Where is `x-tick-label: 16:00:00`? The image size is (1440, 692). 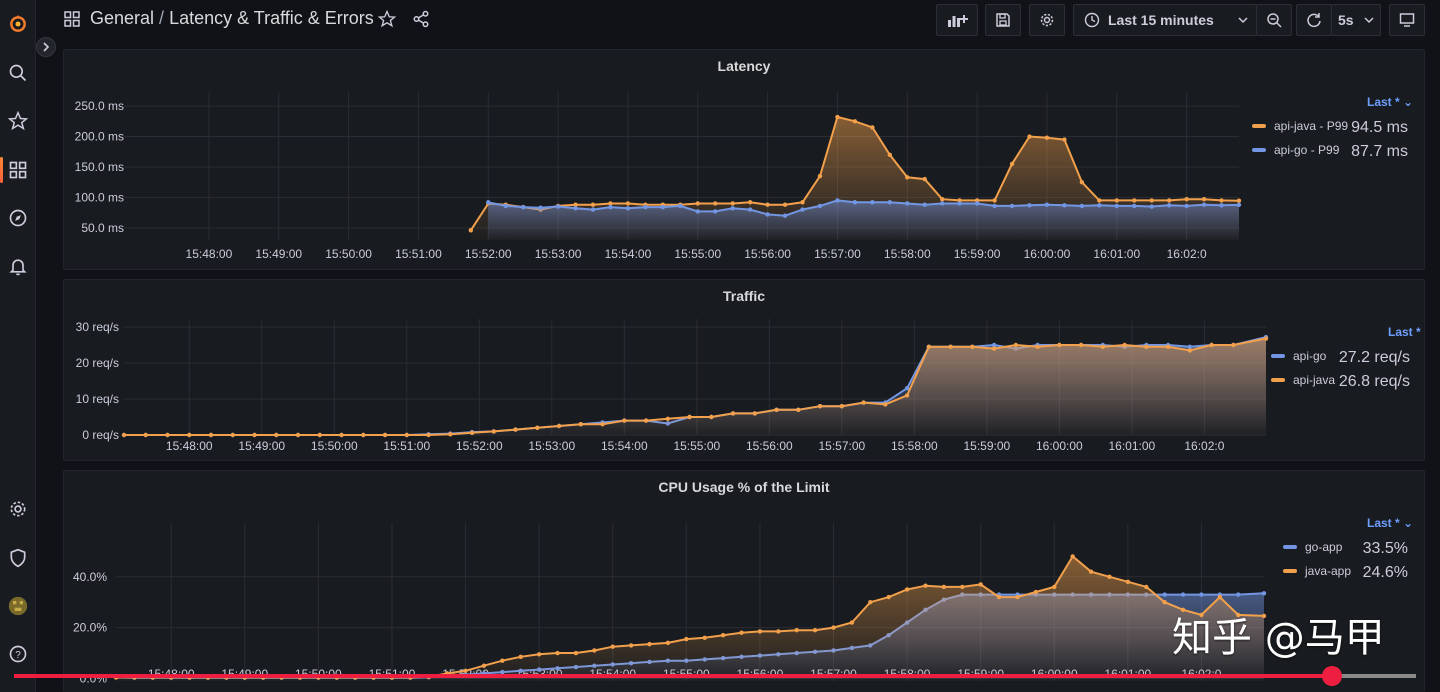
x-tick-label: 16:00:00 is located at coordinates (1059, 446).